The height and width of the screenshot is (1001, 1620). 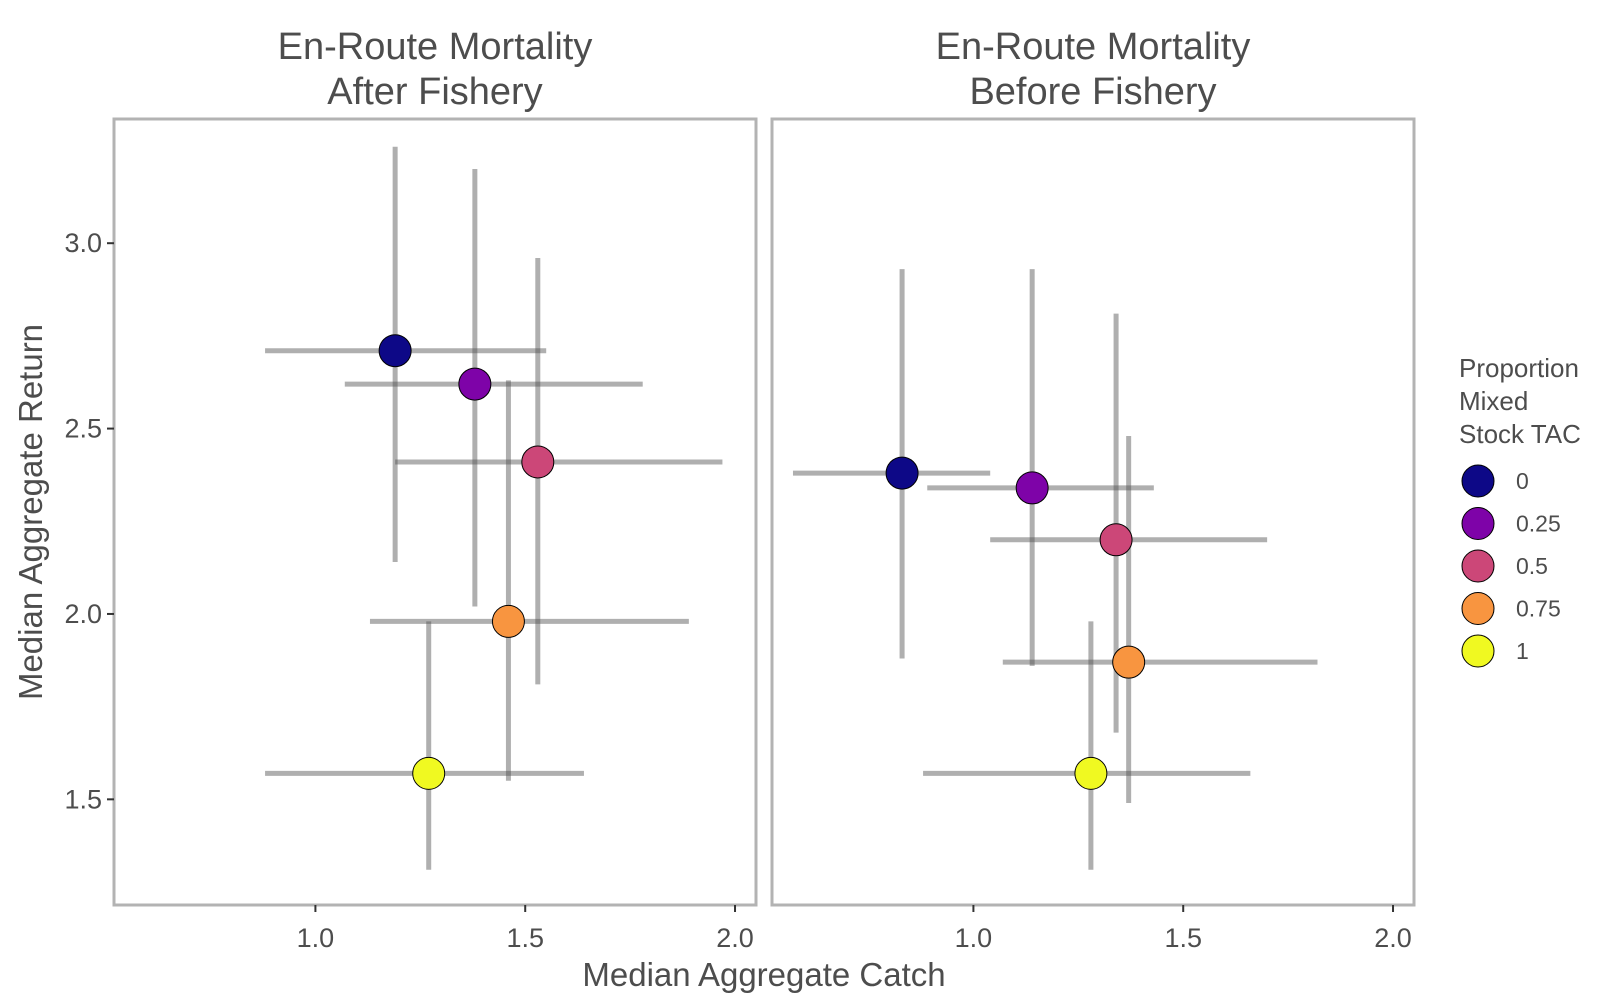 What do you see at coordinates (83, 429) in the screenshot?
I see `y-tick-label: 2.5` at bounding box center [83, 429].